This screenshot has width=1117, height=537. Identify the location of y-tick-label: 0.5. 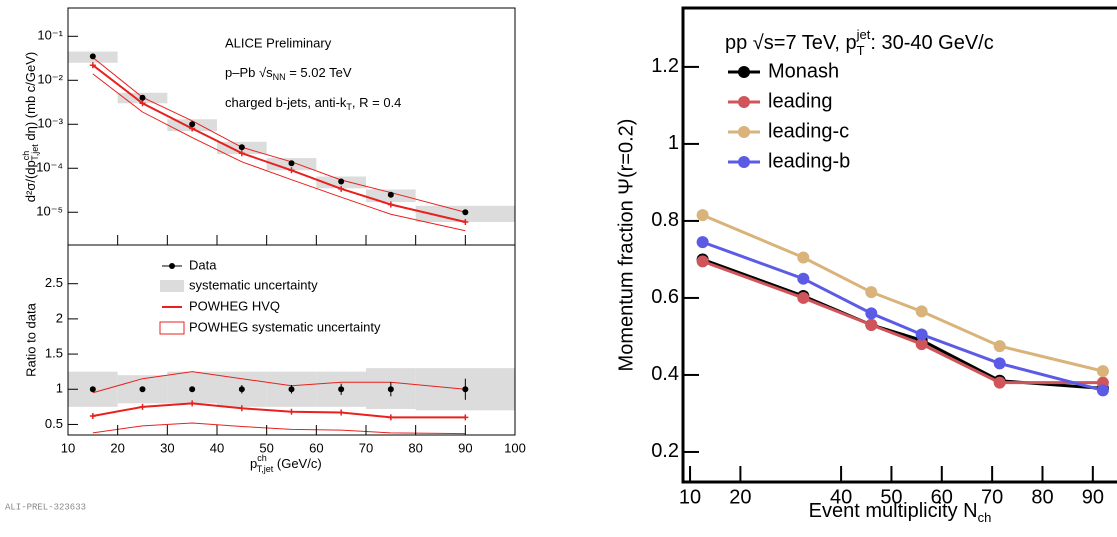
(54, 423).